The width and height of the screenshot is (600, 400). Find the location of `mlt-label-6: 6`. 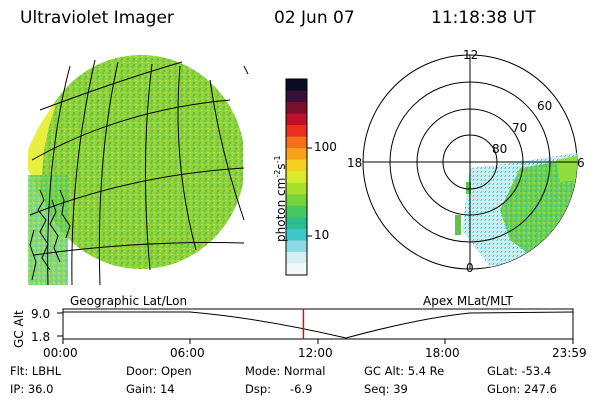

mlt-label-6: 6 is located at coordinates (581, 163).